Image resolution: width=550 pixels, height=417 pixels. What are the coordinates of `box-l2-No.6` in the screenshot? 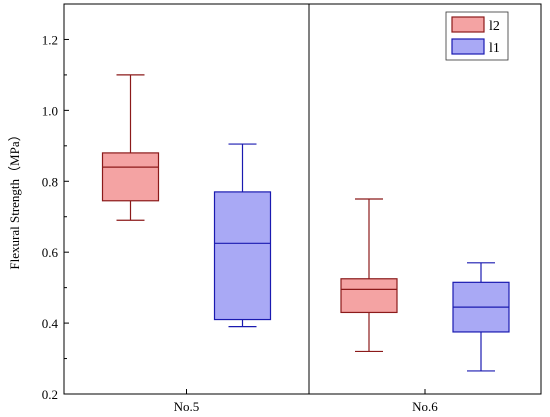 It's located at (369, 275).